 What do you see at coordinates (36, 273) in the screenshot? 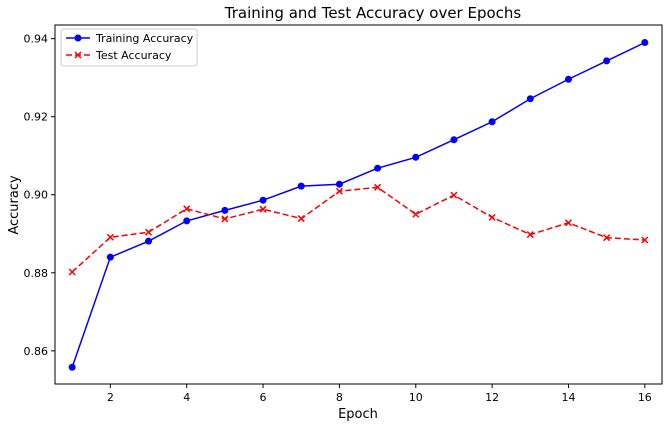
I see `y-tick-label: 0.88` at bounding box center [36, 273].